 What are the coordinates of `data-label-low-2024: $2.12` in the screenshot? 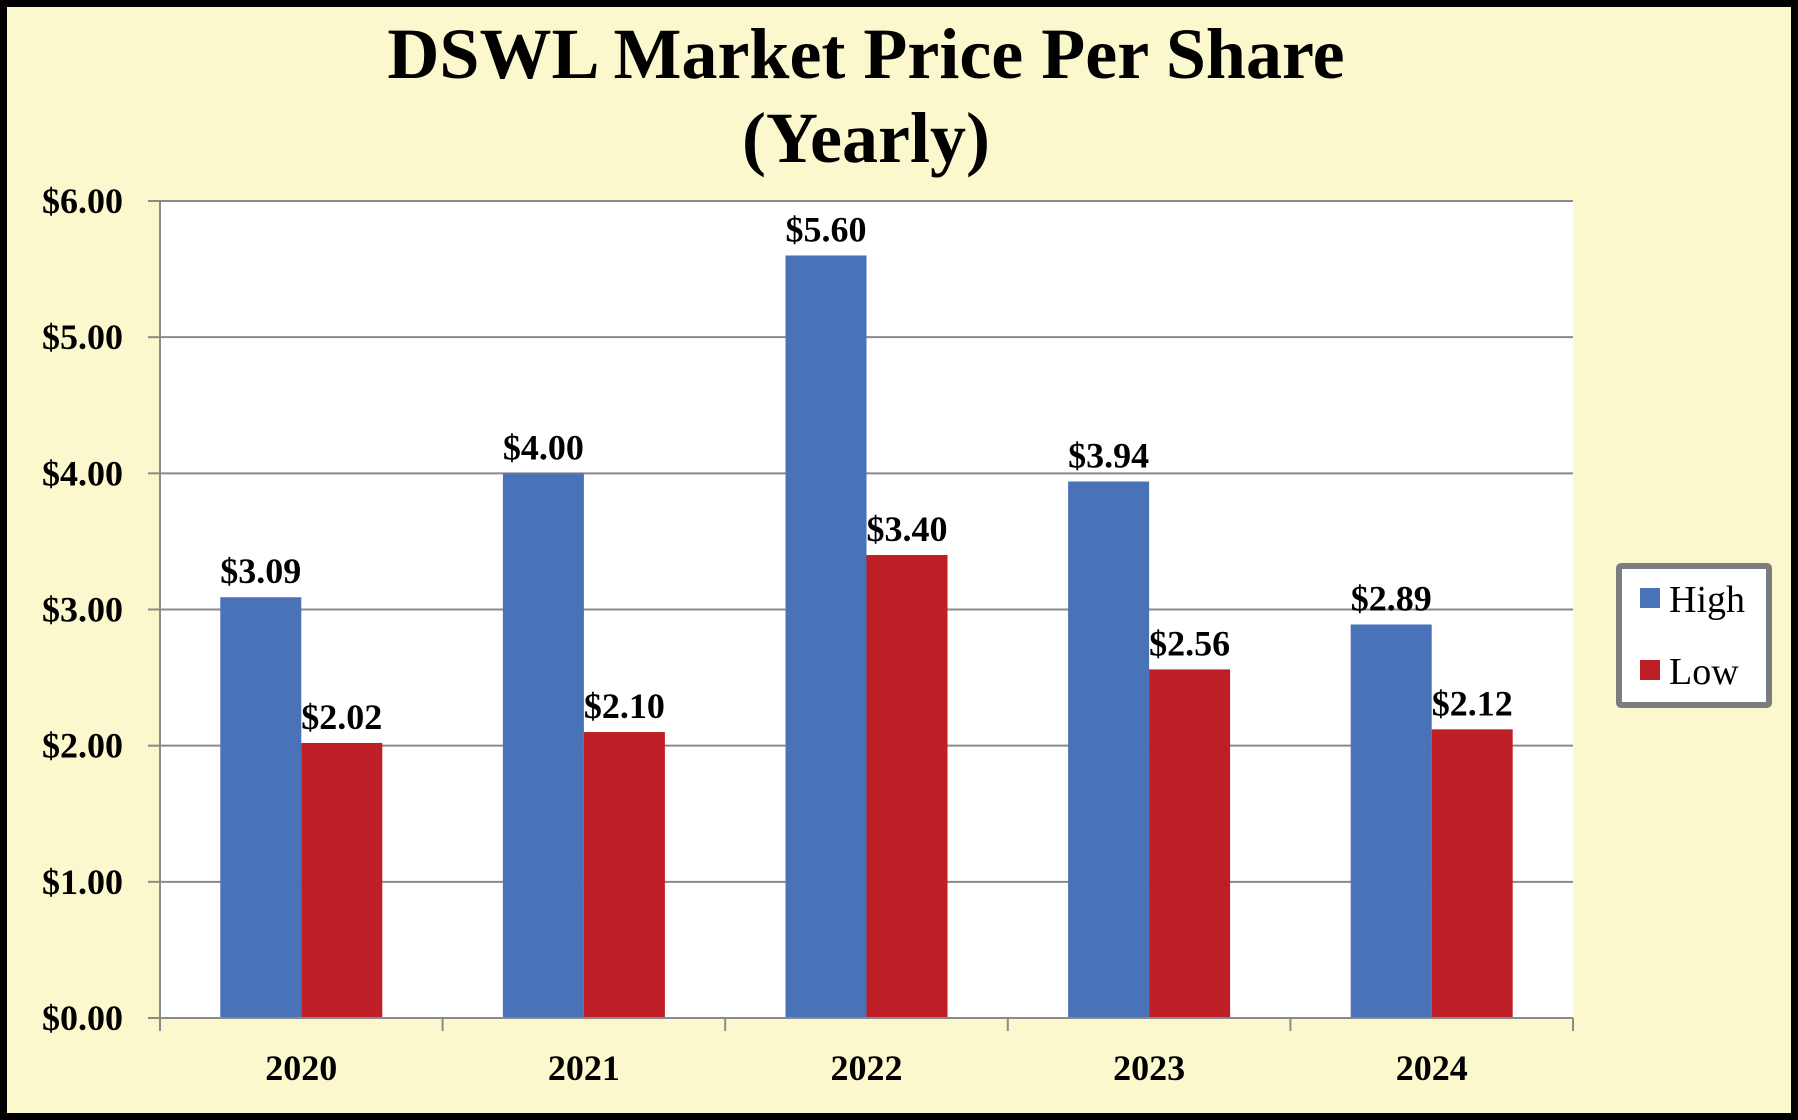 It's located at (1472, 703).